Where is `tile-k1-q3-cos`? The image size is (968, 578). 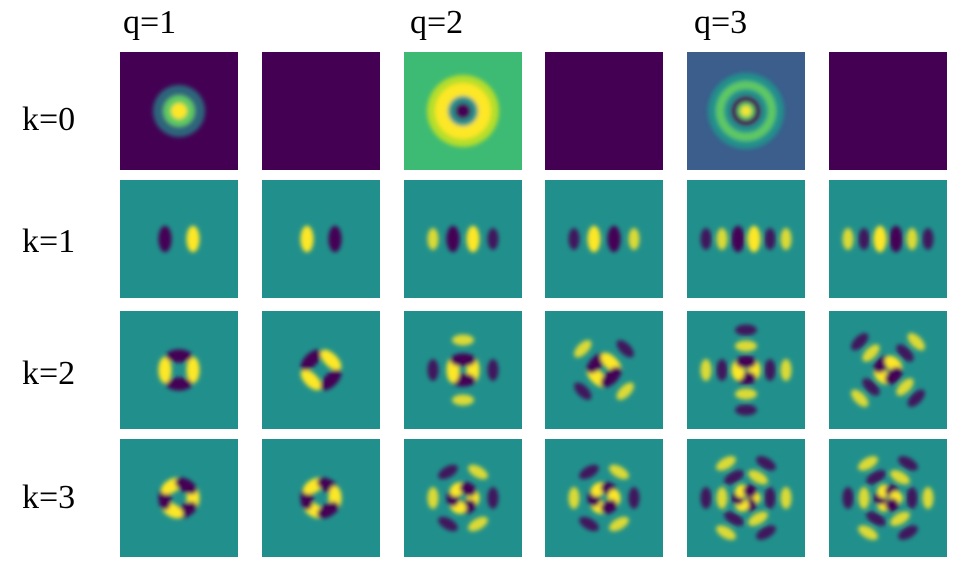 tile-k1-q3-cos is located at coordinates (746, 239).